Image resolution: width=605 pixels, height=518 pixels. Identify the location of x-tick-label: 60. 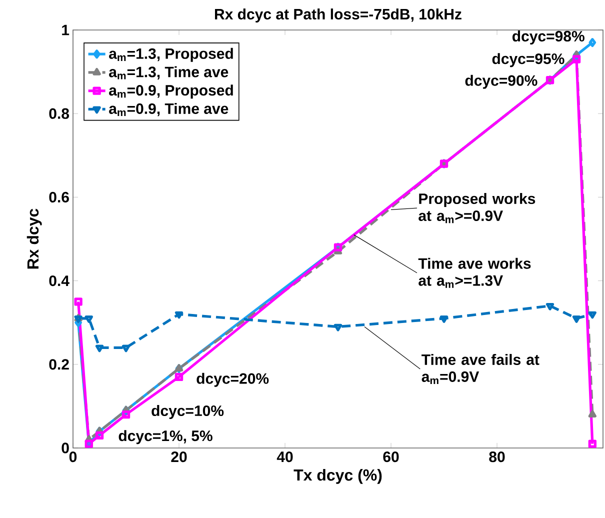
(391, 457).